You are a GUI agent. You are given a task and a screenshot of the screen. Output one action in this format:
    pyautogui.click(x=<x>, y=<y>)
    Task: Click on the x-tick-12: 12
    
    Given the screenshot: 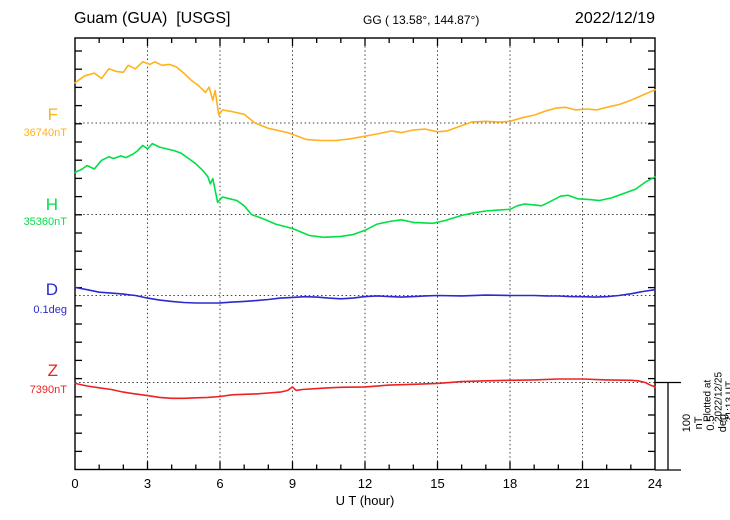 What is the action you would take?
    pyautogui.click(x=365, y=483)
    